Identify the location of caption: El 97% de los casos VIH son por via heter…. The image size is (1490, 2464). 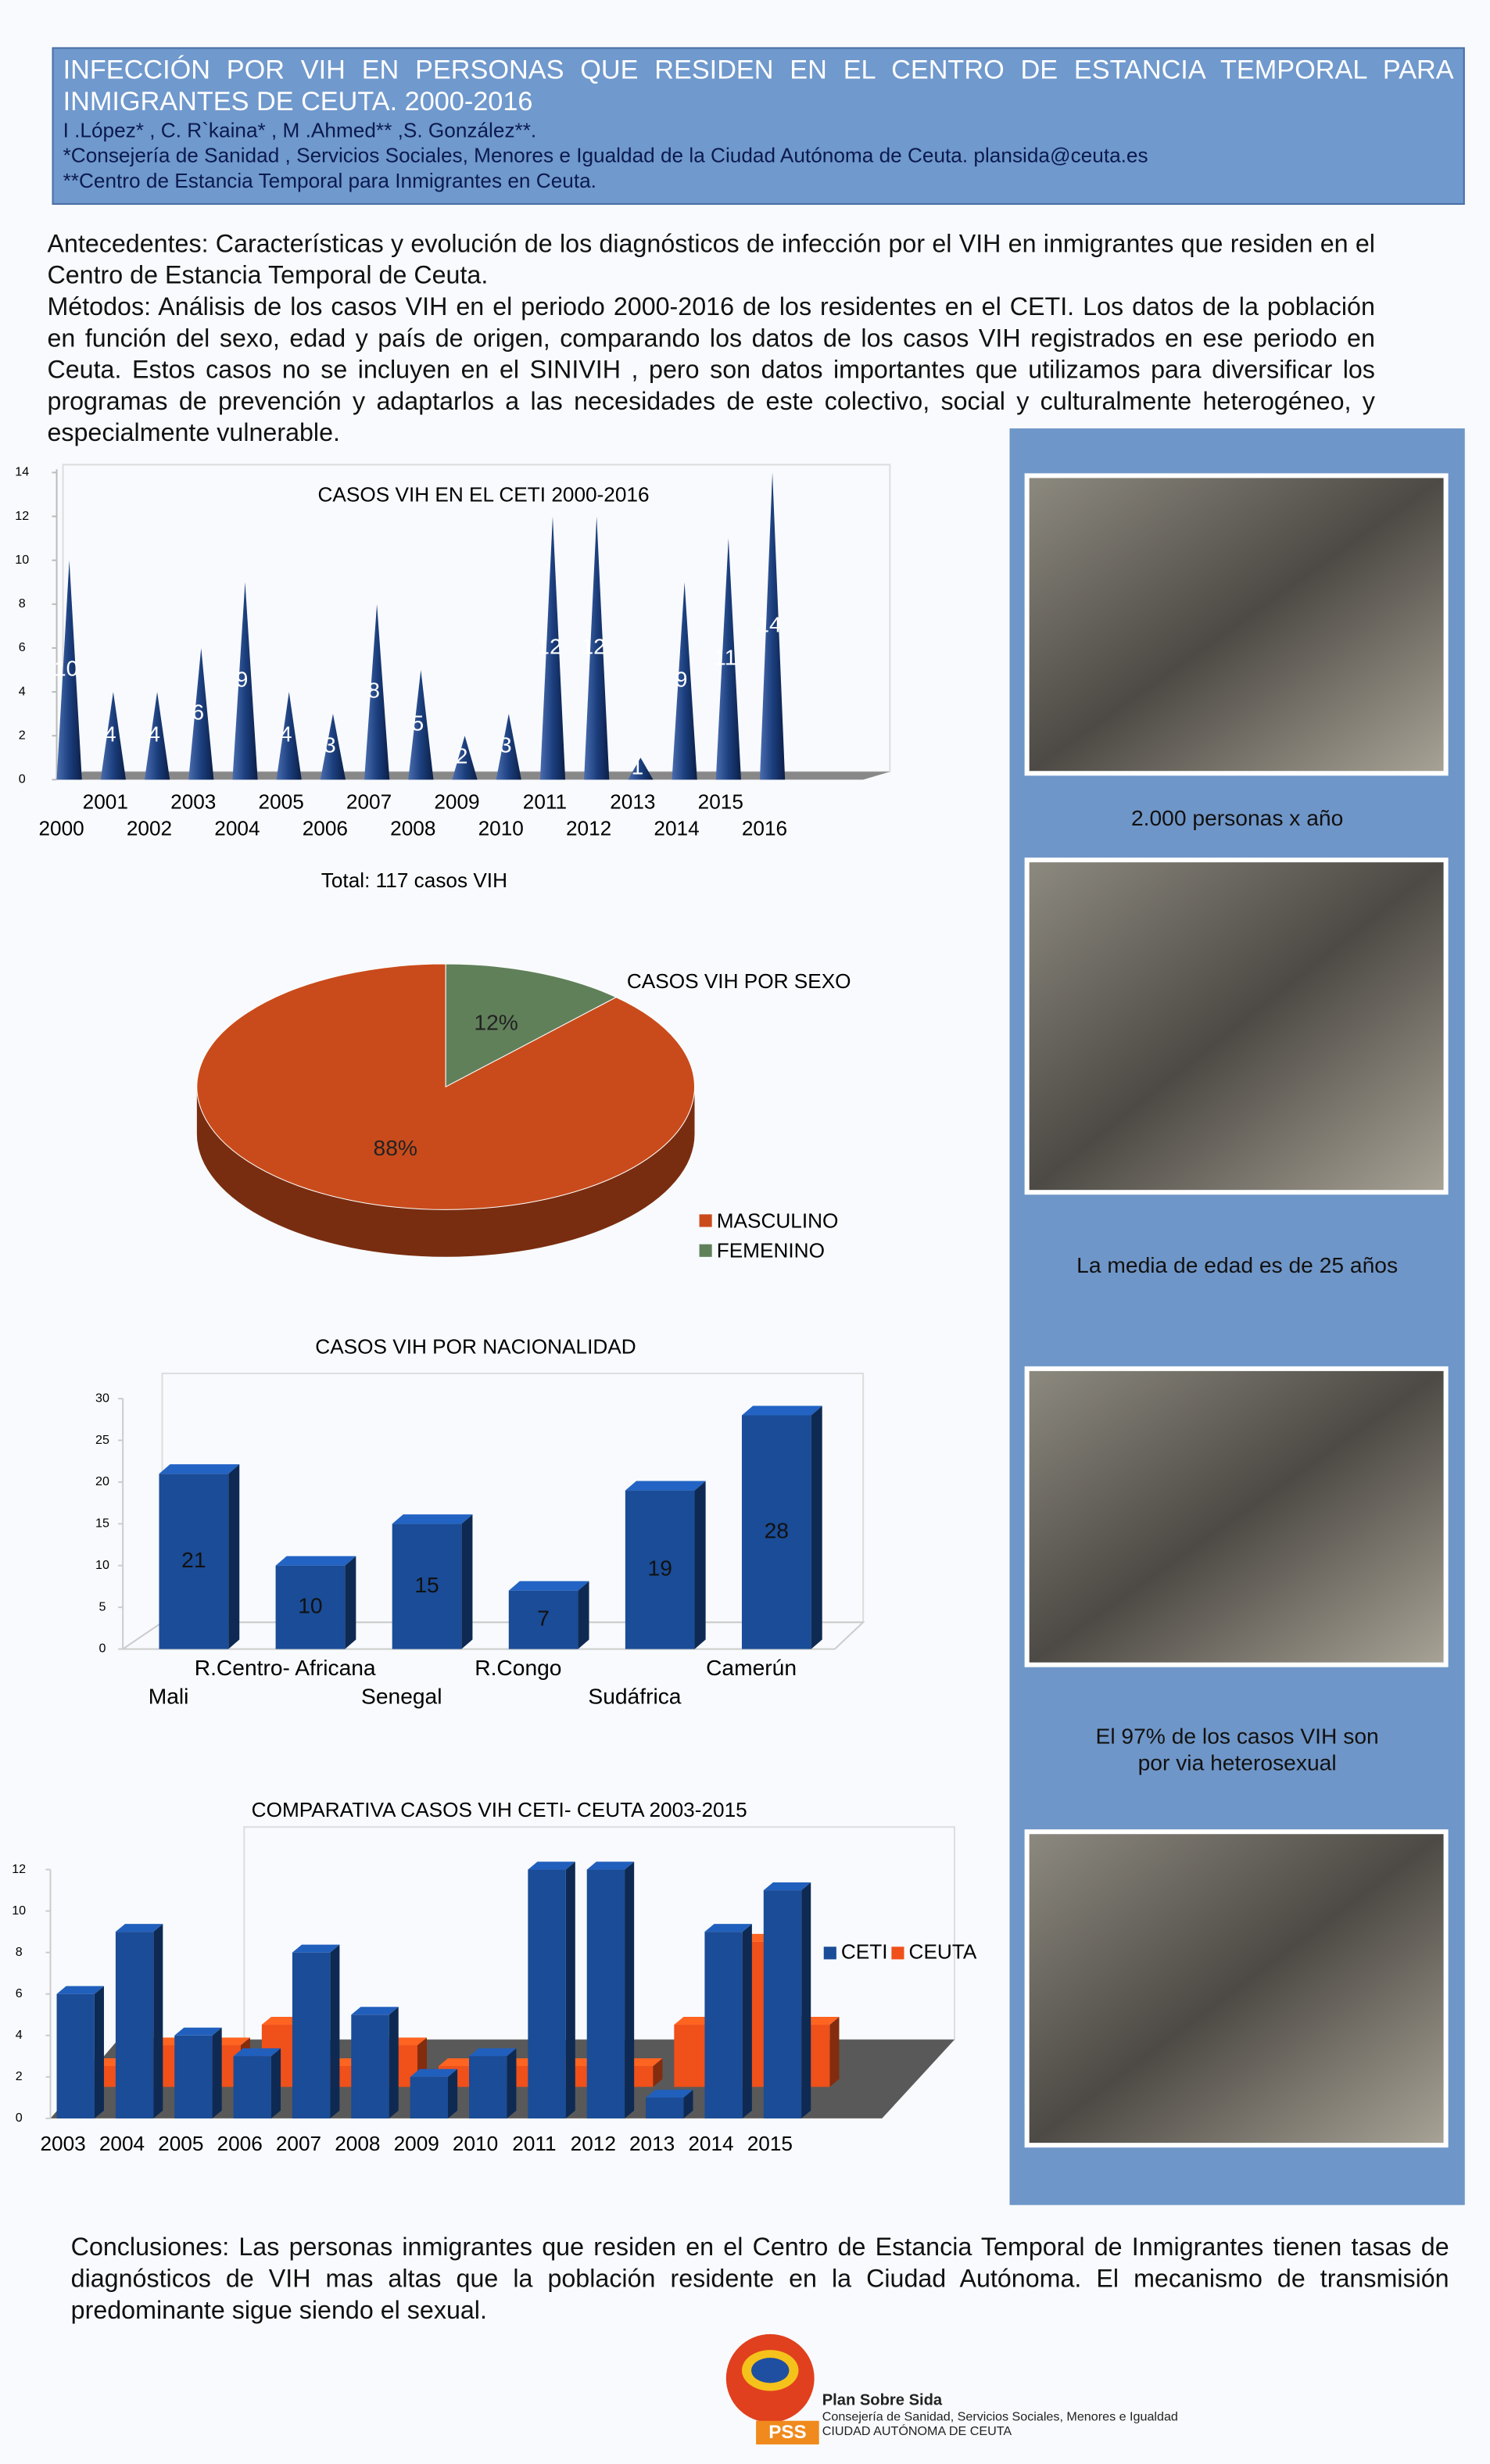
(1236, 1750).